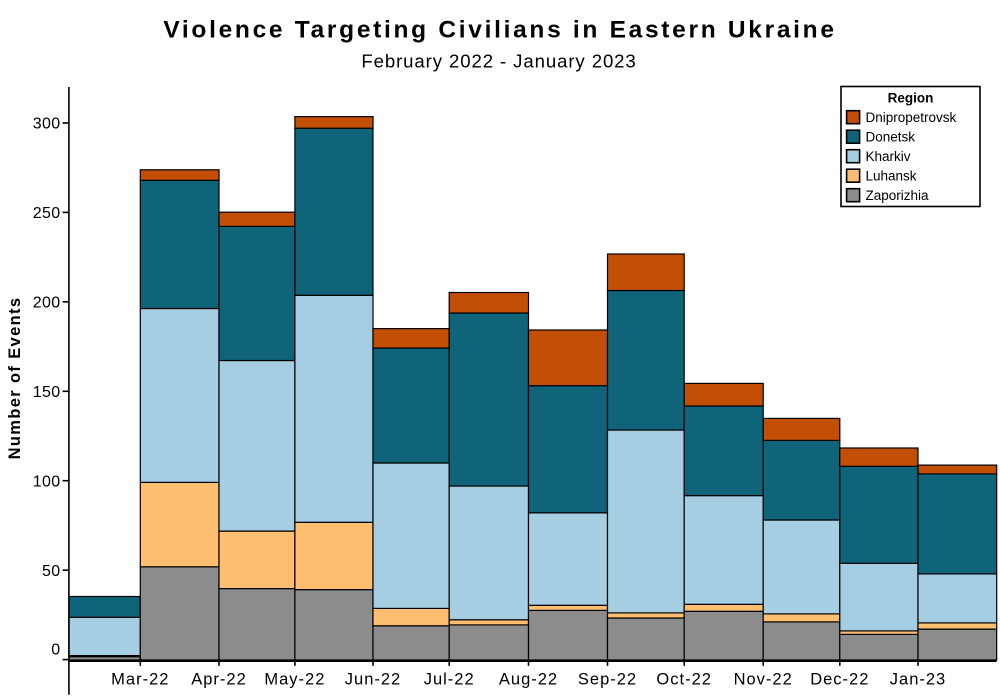 The height and width of the screenshot is (700, 1000). I want to click on svg-text: Oct-22, so click(684, 679).